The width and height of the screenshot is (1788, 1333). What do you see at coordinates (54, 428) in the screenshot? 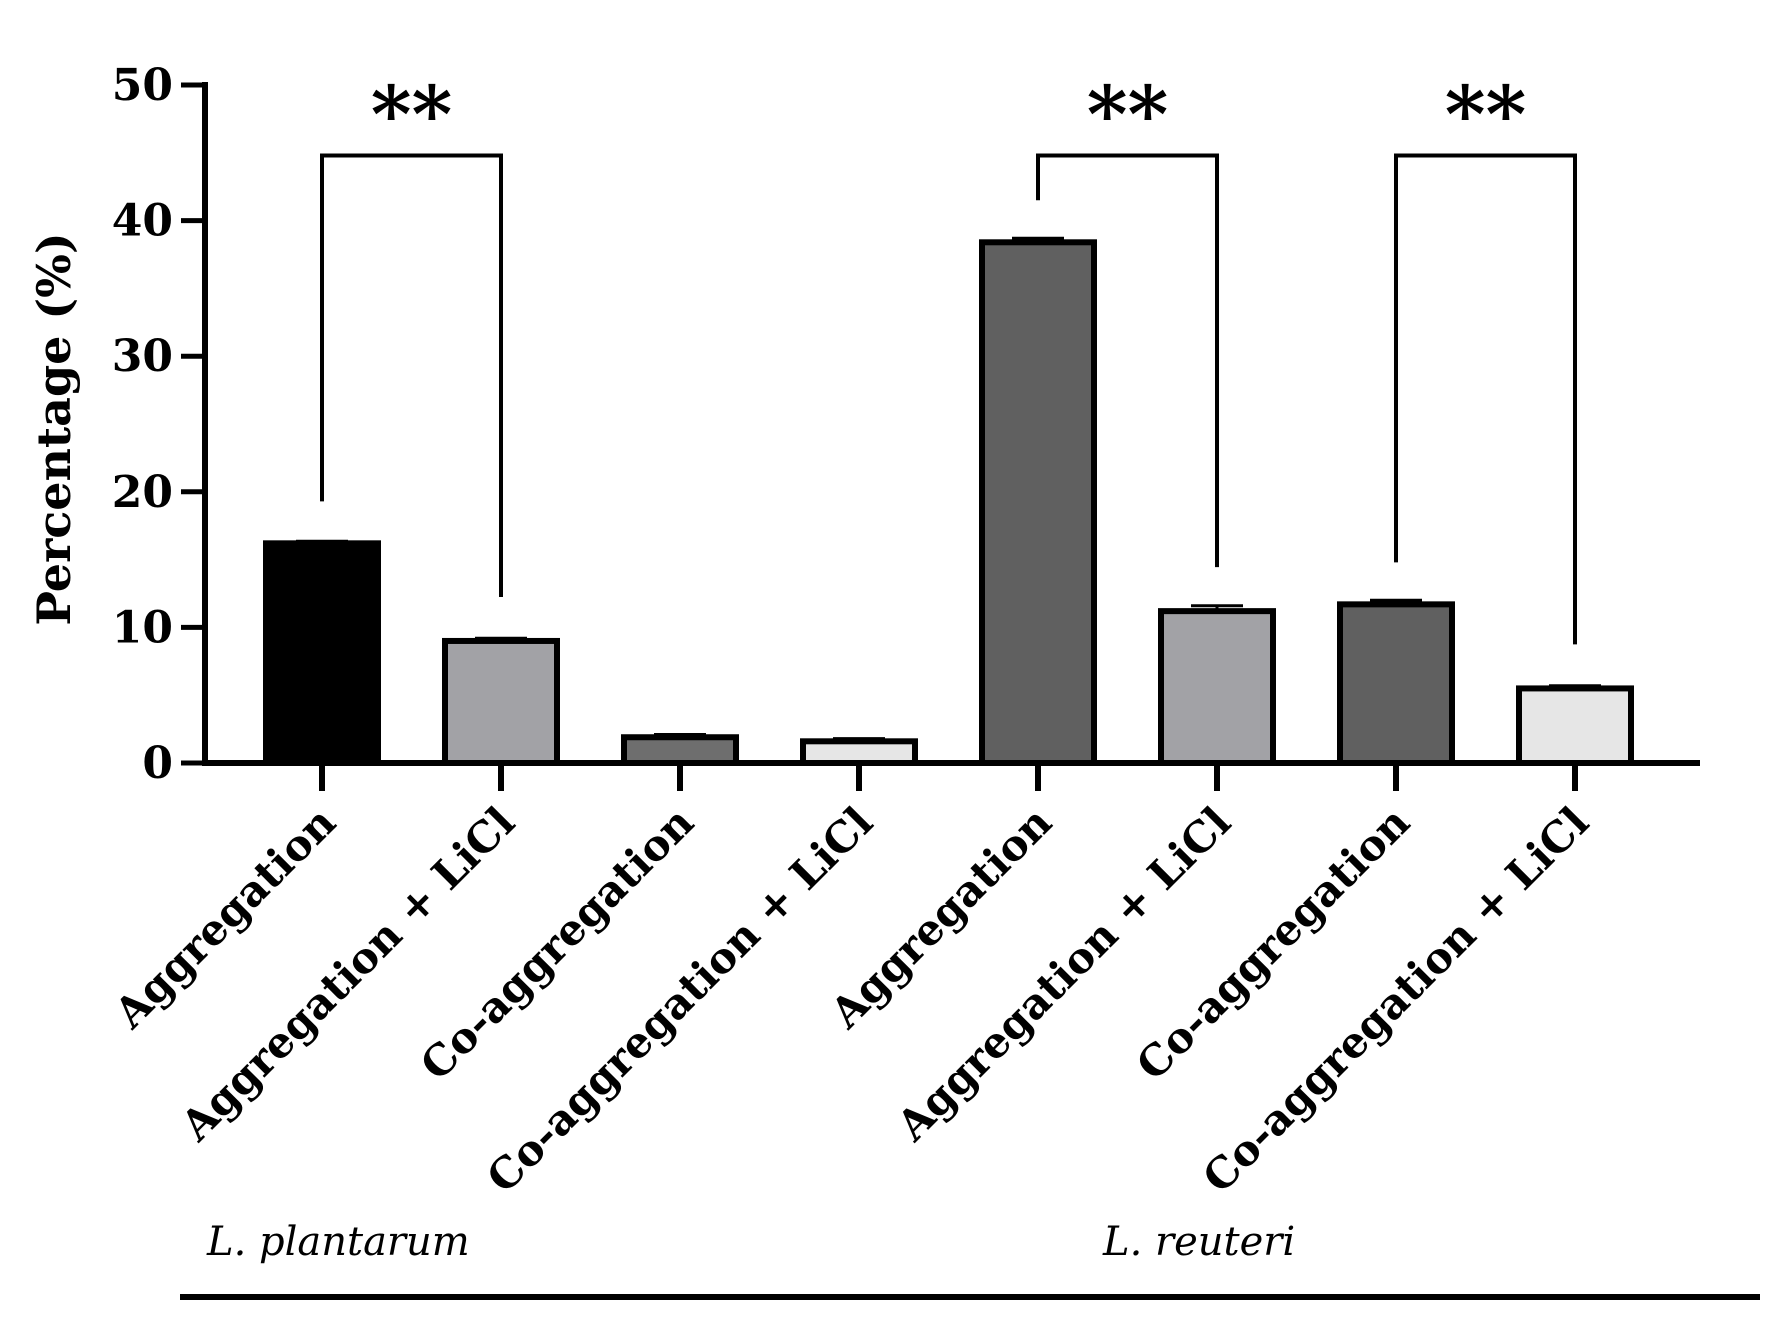
I see `y-axis-title: Percentage (%)` at bounding box center [54, 428].